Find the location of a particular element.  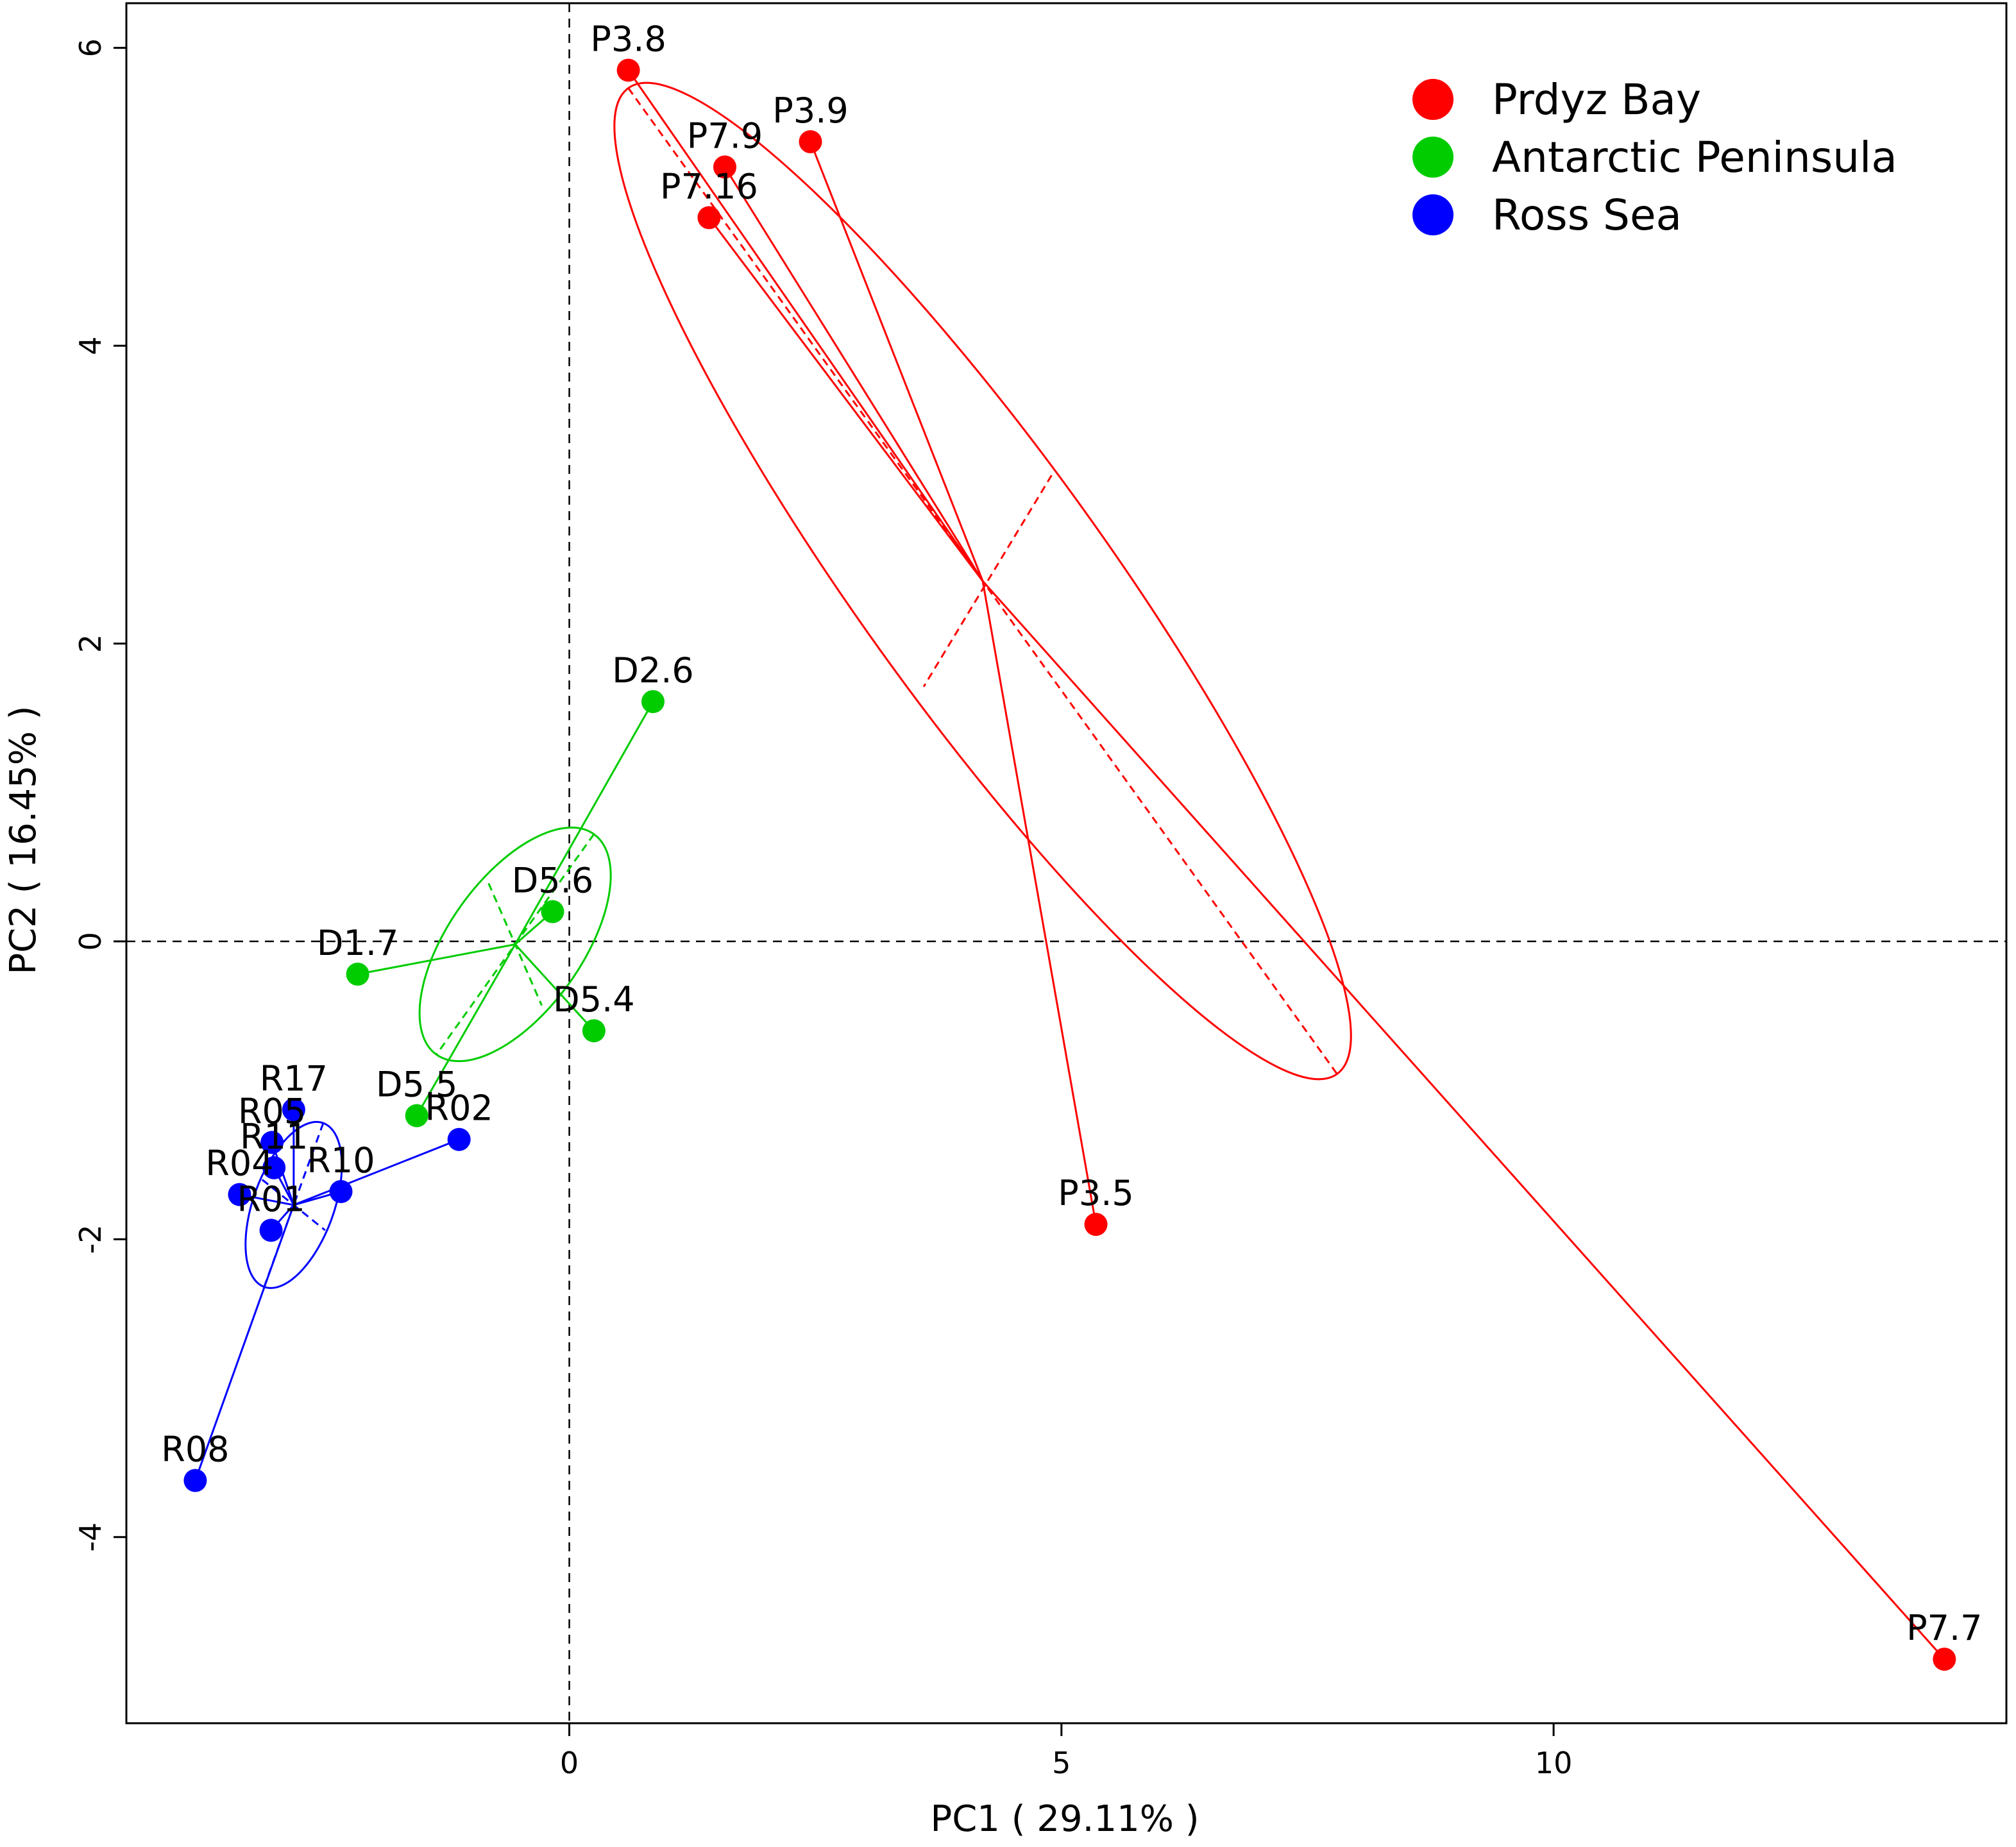

point-label-p7-16: P7.16 is located at coordinates (709, 186).